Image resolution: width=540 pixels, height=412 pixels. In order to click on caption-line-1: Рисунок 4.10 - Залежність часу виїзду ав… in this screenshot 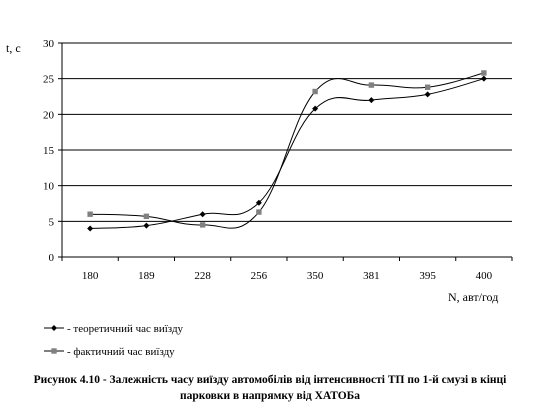, I will do `click(270, 380)`.